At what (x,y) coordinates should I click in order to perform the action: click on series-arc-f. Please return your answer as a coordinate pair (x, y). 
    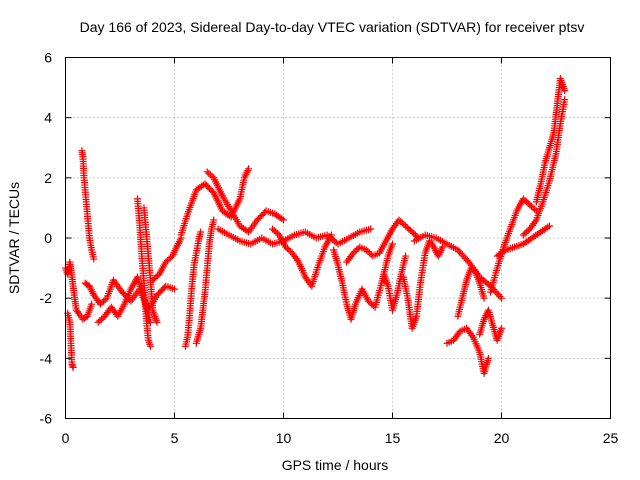
    Looking at the image, I should click on (144, 272).